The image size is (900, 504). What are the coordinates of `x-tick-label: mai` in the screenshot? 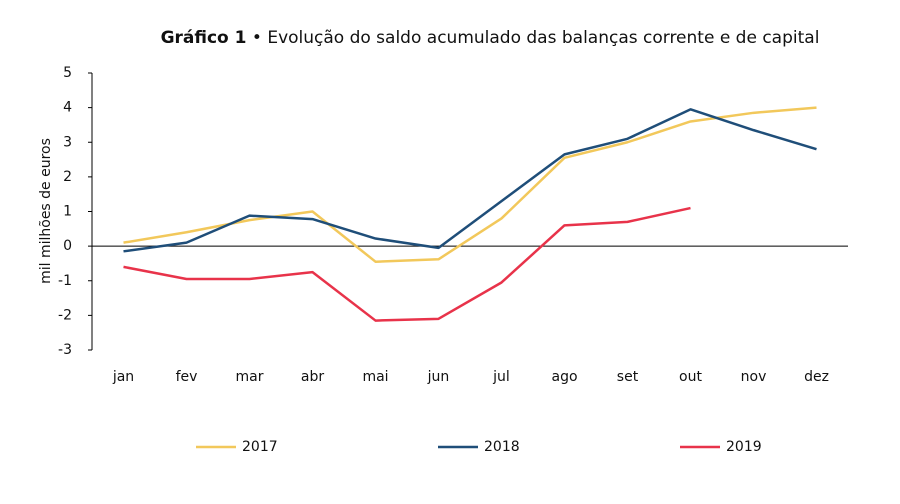 It's located at (375, 377).